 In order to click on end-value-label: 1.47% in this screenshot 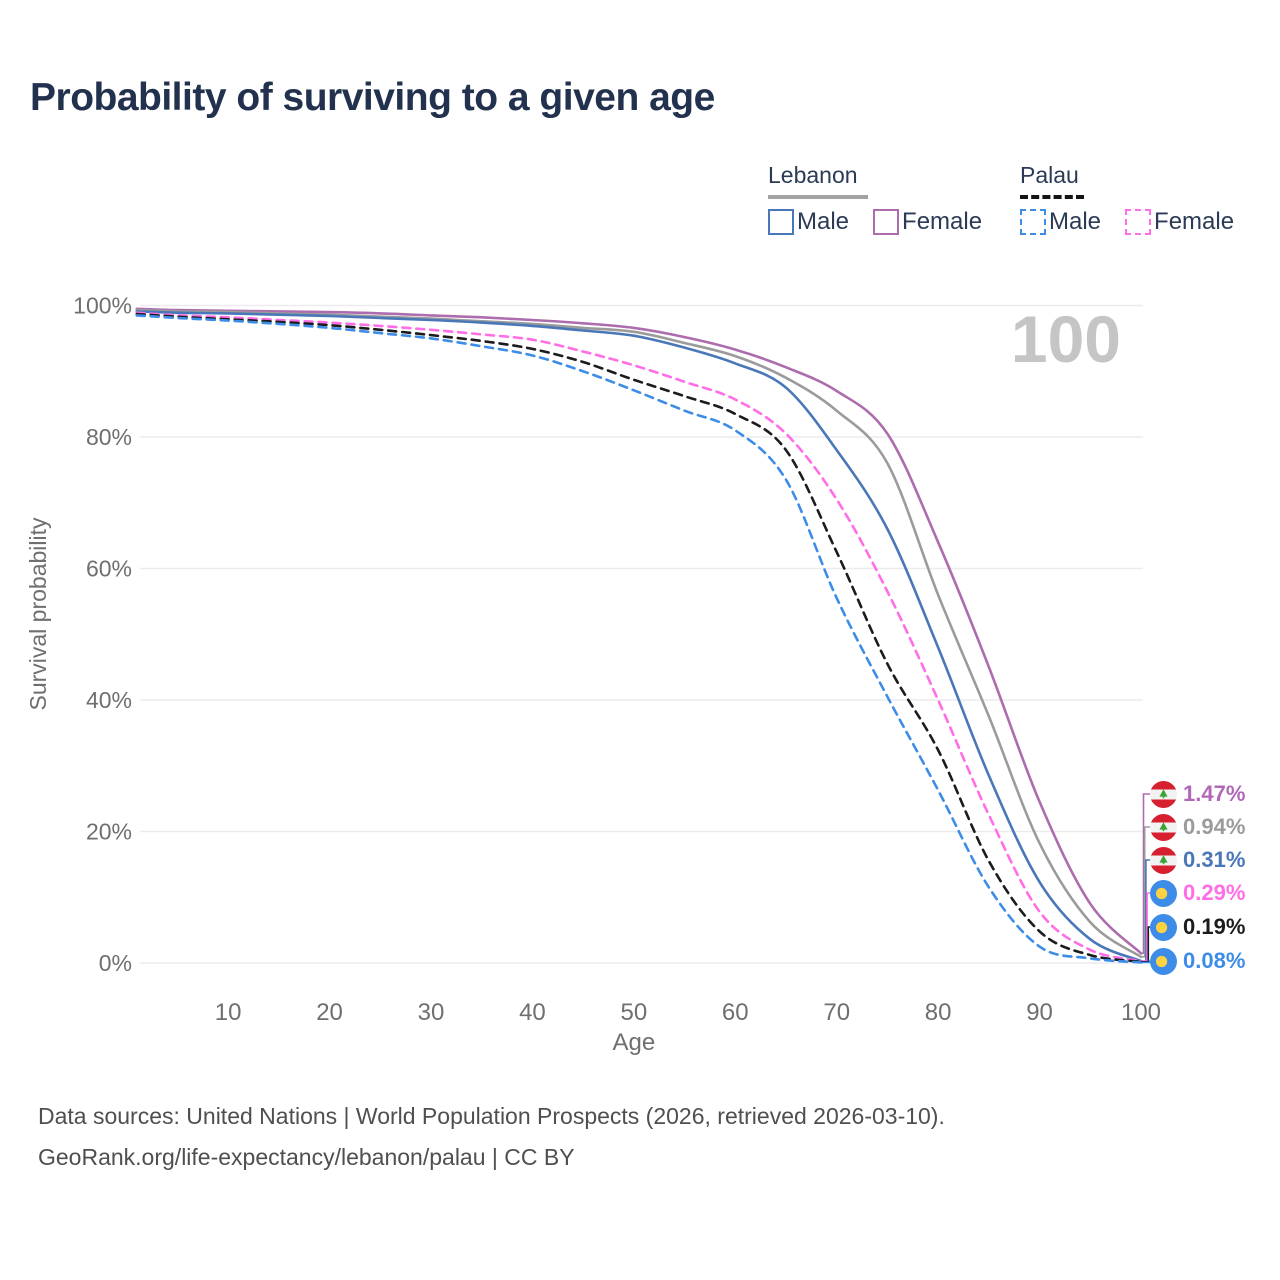, I will do `click(1214, 793)`.